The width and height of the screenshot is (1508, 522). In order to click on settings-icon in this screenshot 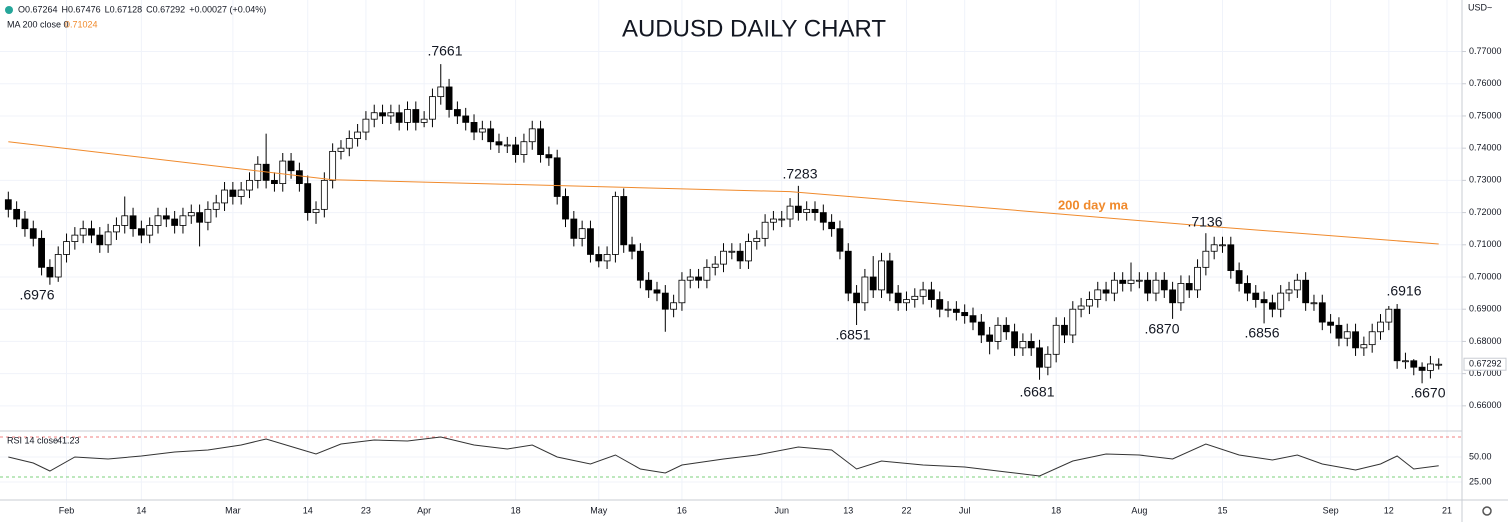, I will do `click(1487, 511)`.